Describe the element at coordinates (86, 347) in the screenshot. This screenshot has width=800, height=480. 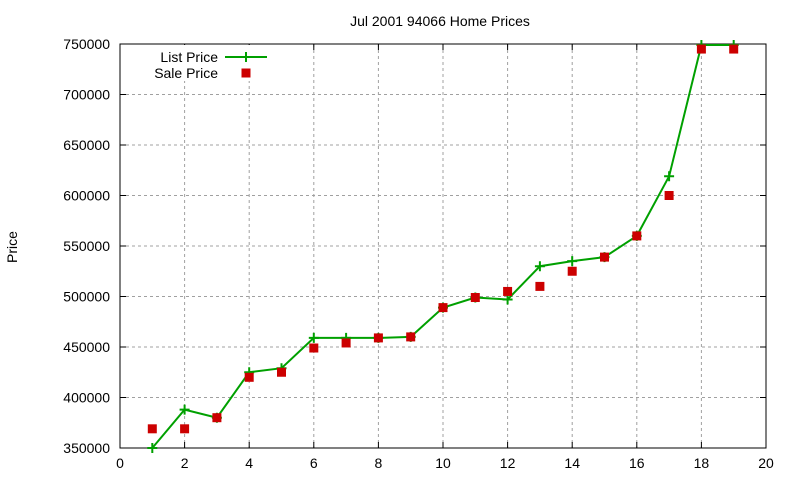
I see `y-tick-label: 450000` at that location.